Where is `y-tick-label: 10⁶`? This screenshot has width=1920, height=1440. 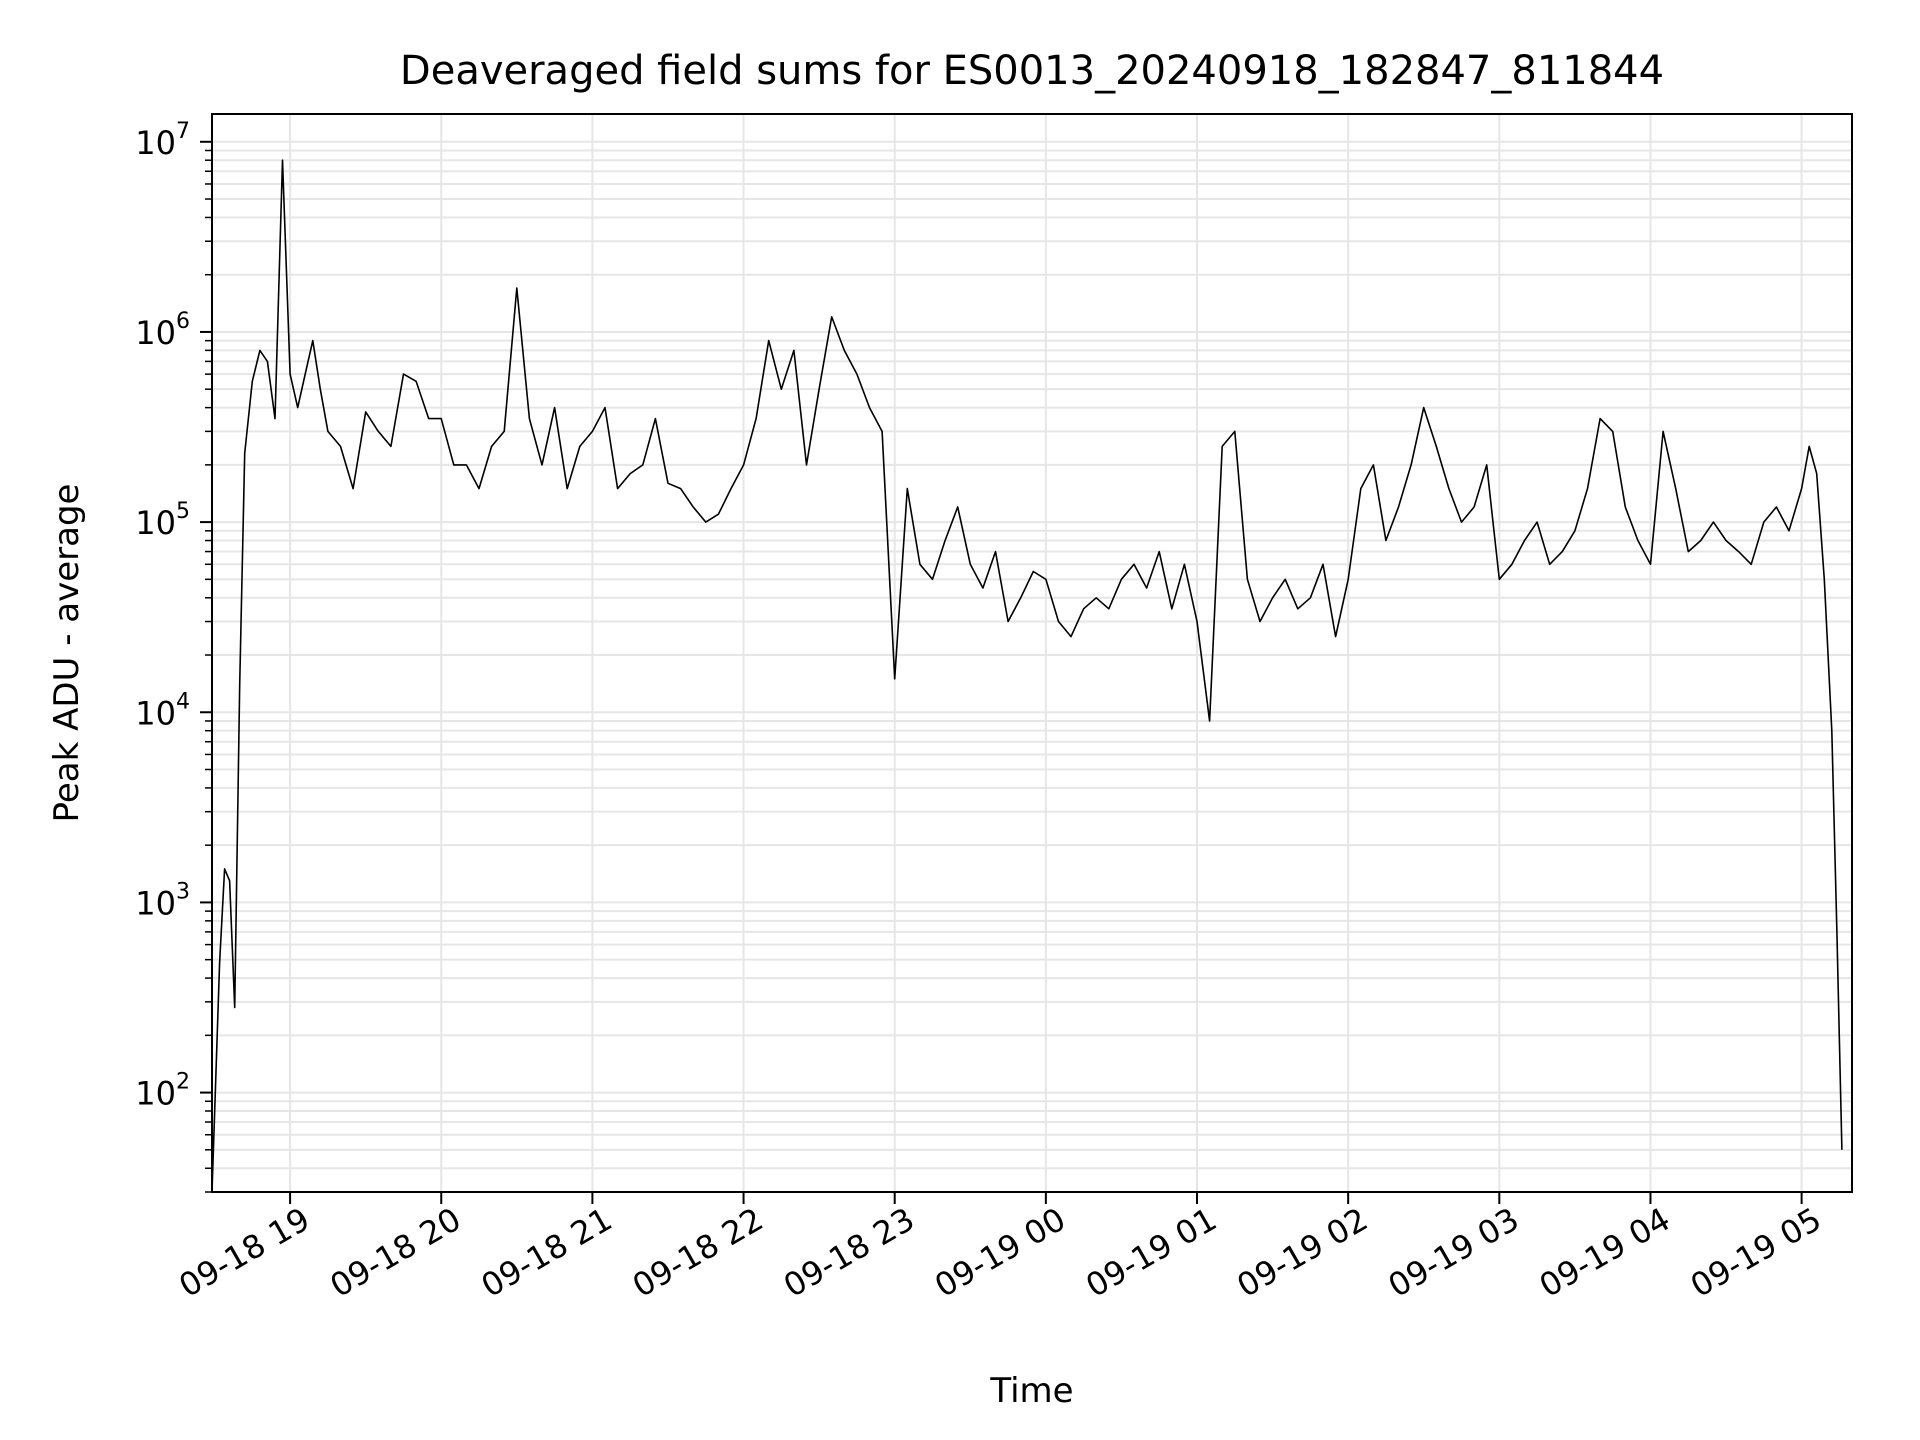 y-tick-label: 10⁶ is located at coordinates (162, 330).